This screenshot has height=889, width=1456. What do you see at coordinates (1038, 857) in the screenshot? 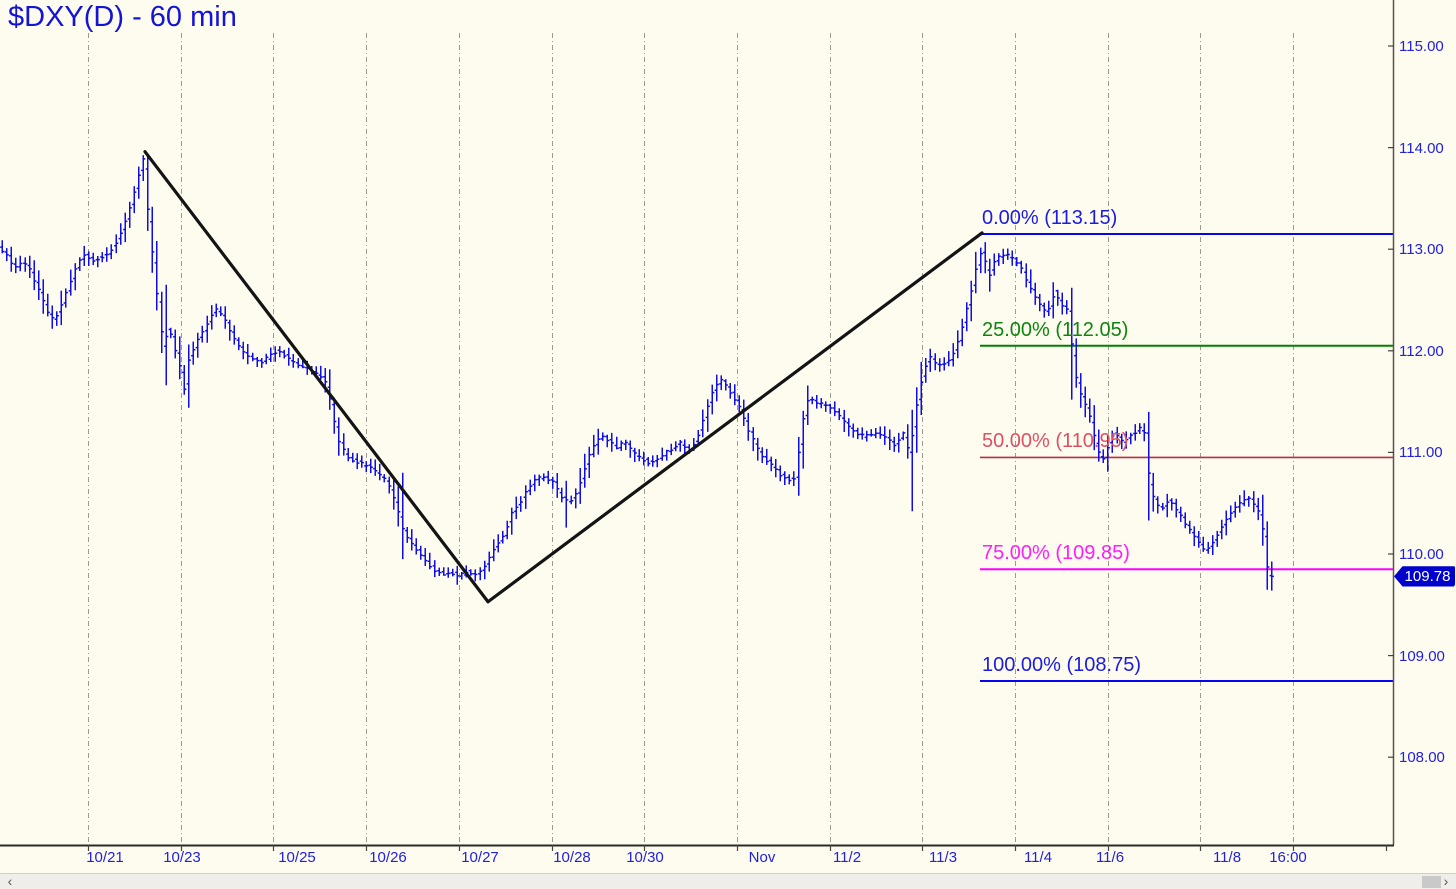
I see `time-axis-label: 11/4` at bounding box center [1038, 857].